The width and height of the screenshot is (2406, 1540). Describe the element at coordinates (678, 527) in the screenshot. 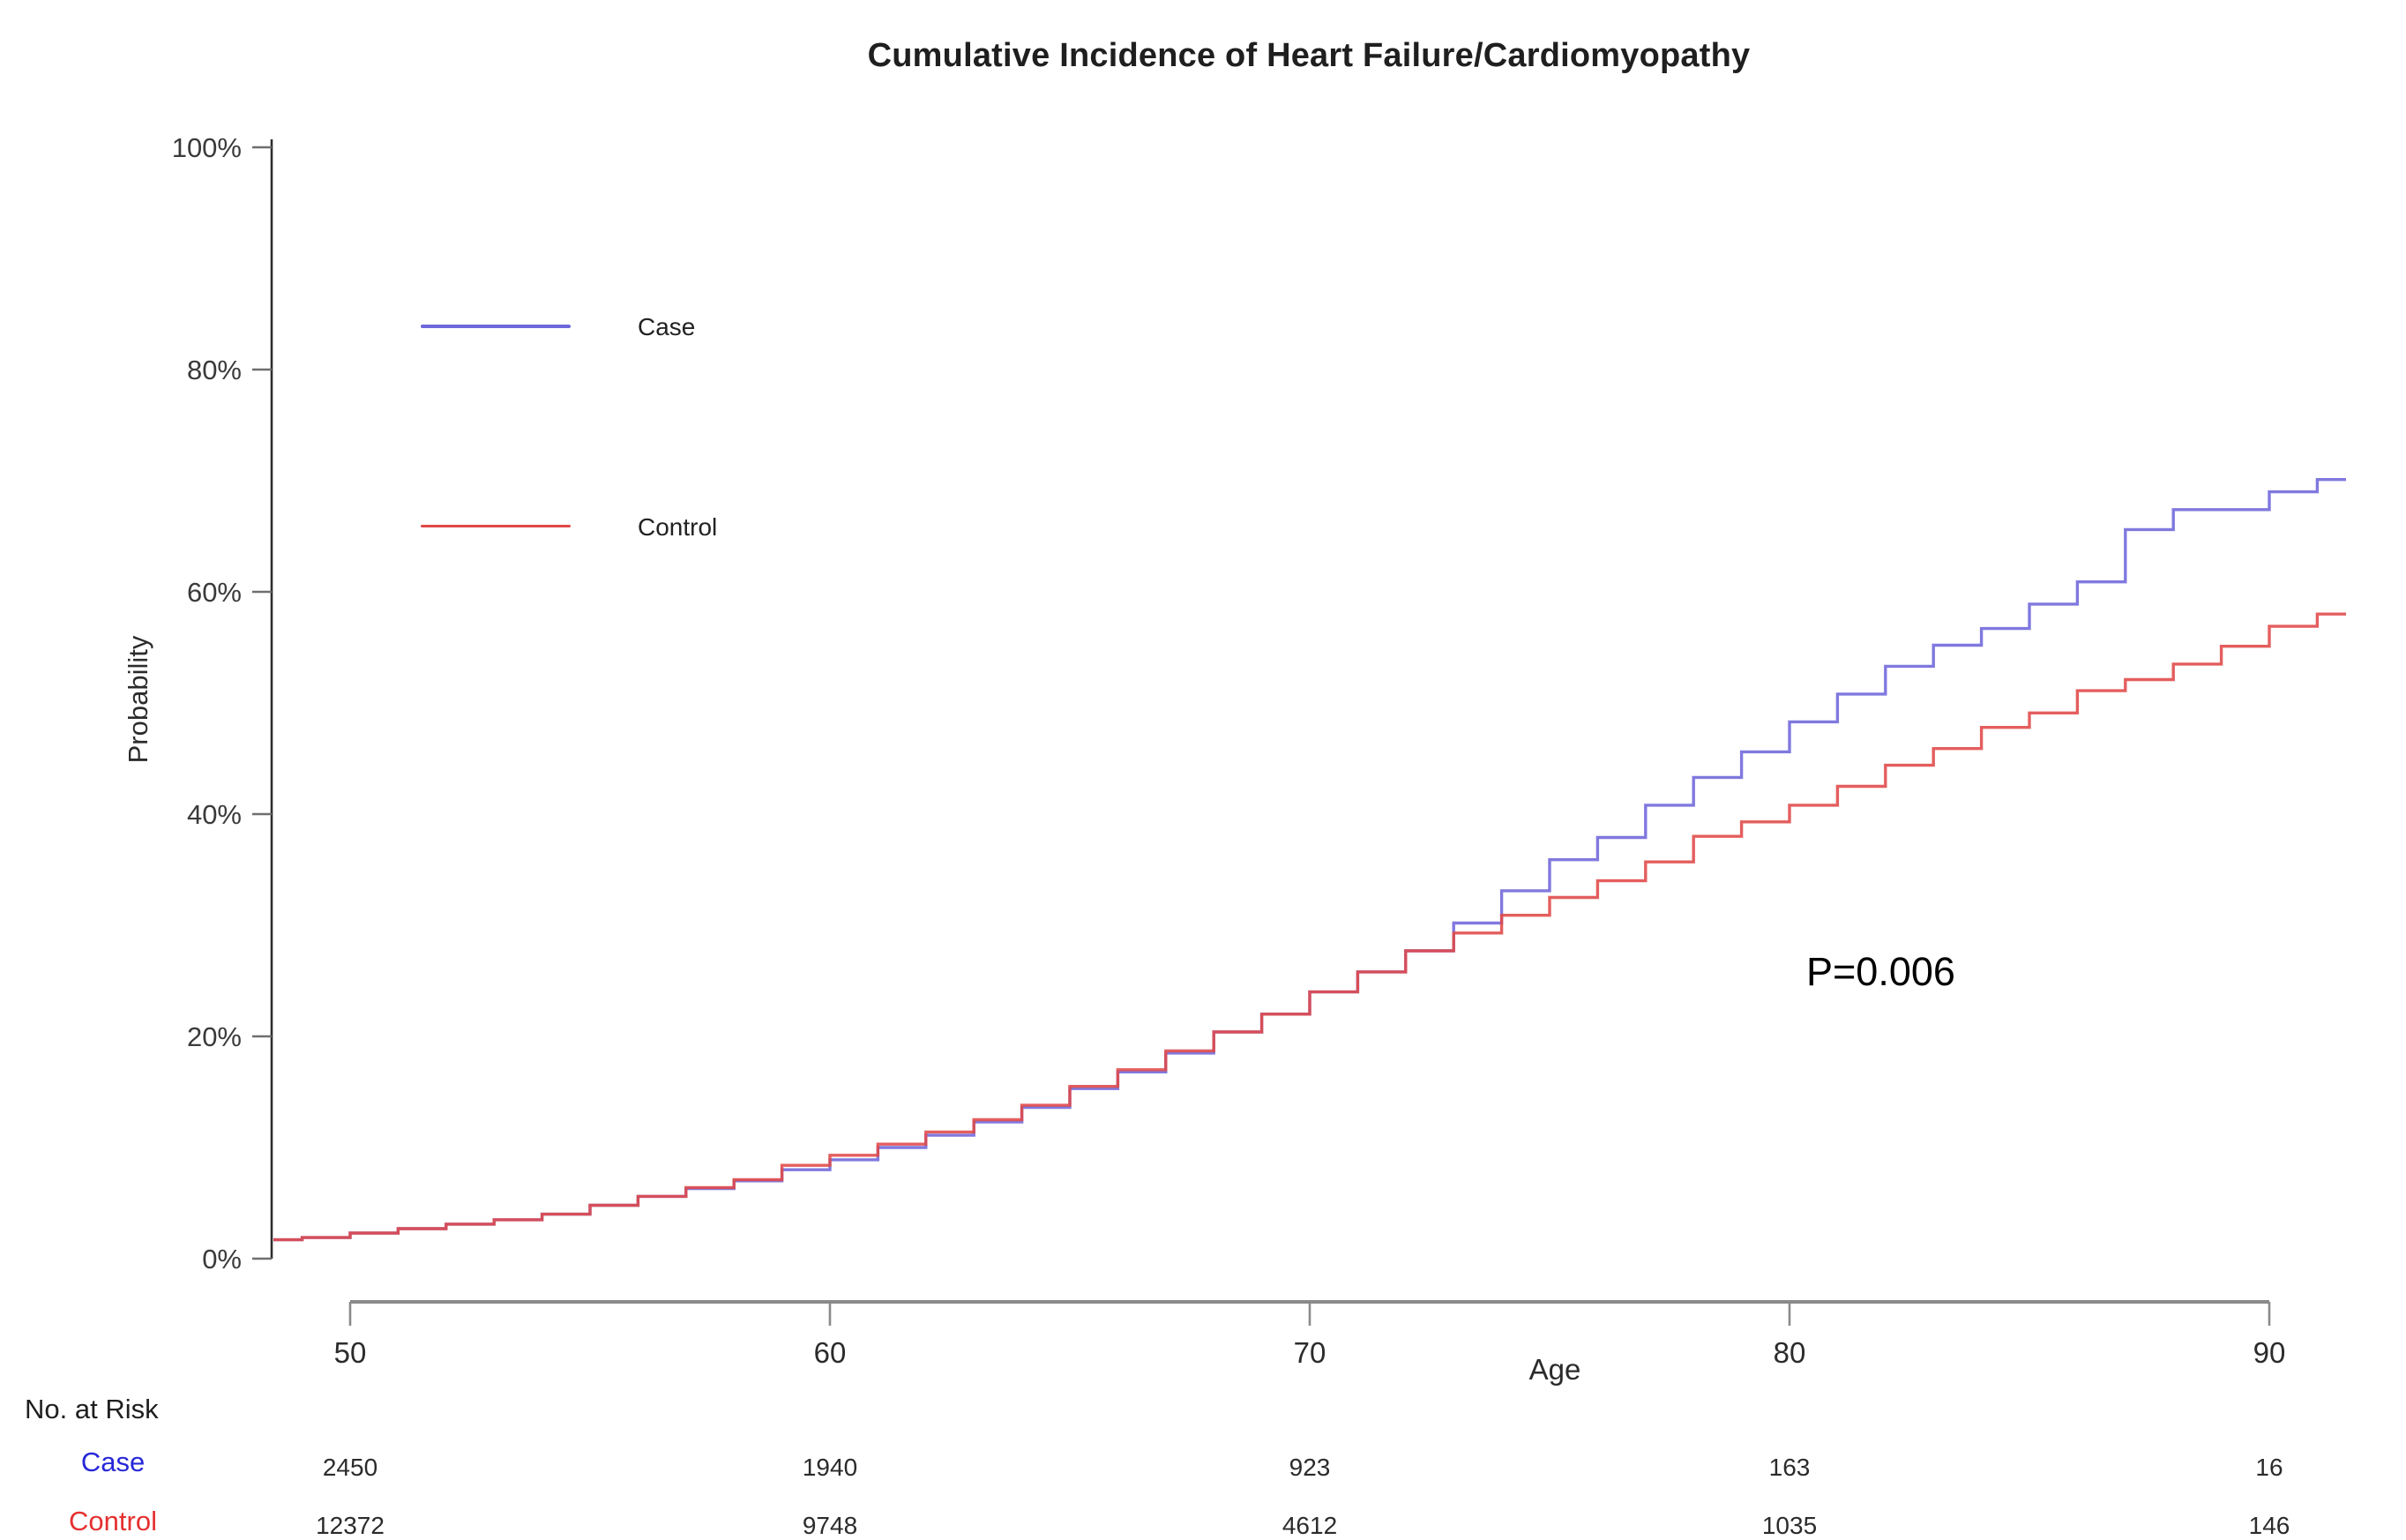

I see `legend-control-label: Control` at that location.